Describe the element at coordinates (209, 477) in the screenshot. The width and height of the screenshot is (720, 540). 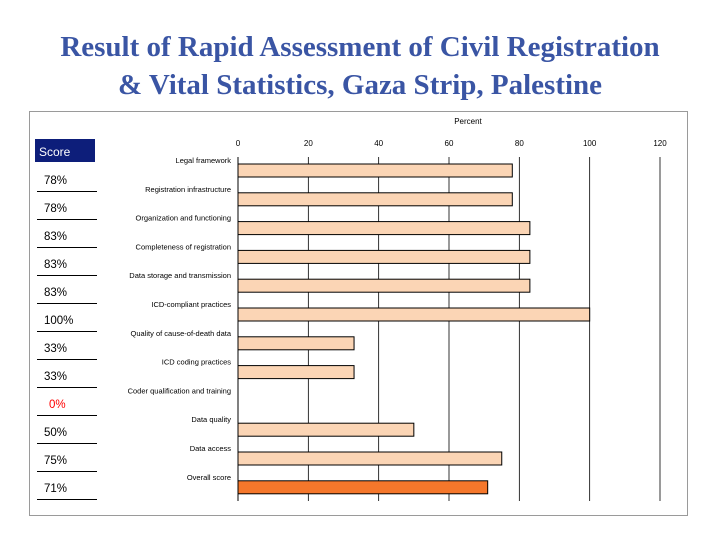
I see `category-label-12: Overall score` at that location.